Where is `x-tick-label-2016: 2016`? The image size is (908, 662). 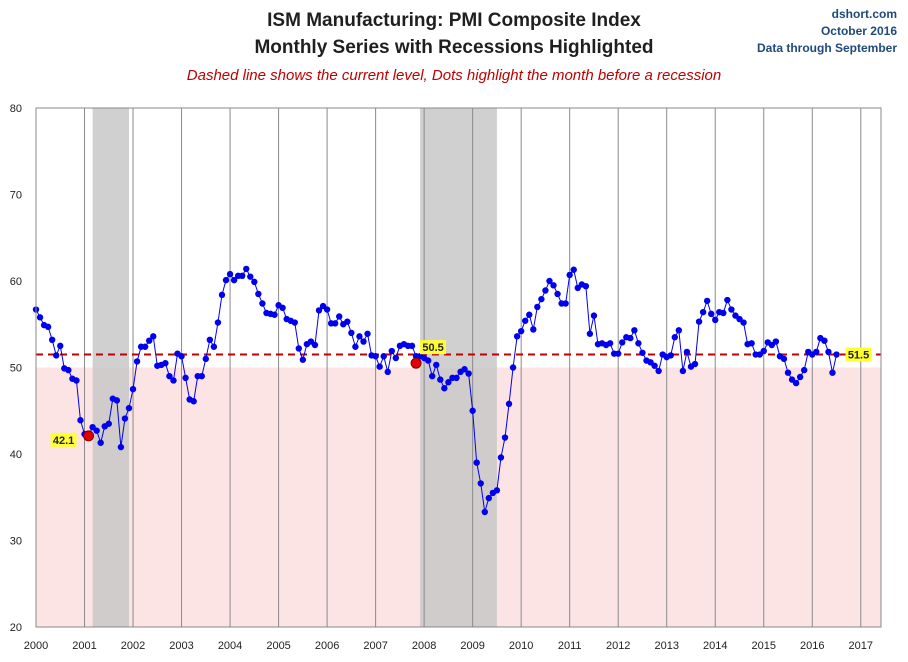
x-tick-label-2016: 2016 is located at coordinates (812, 646).